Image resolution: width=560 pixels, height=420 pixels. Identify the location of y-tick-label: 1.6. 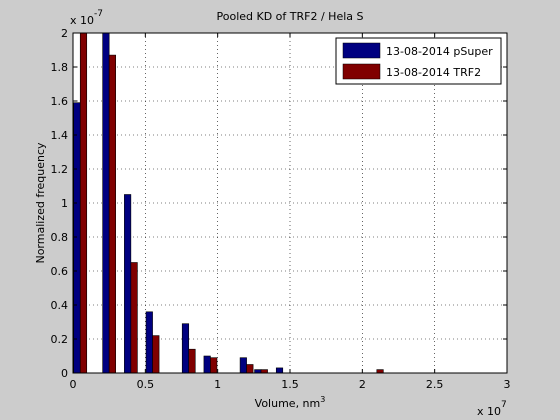
(60, 101).